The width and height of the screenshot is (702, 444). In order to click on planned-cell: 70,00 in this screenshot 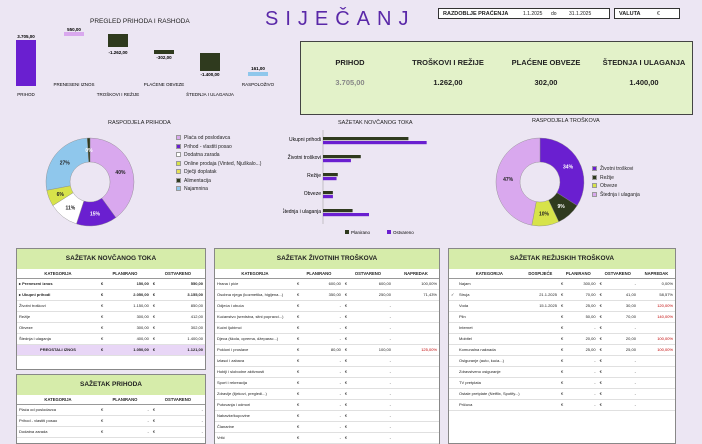, I will do `click(583, 295)`.